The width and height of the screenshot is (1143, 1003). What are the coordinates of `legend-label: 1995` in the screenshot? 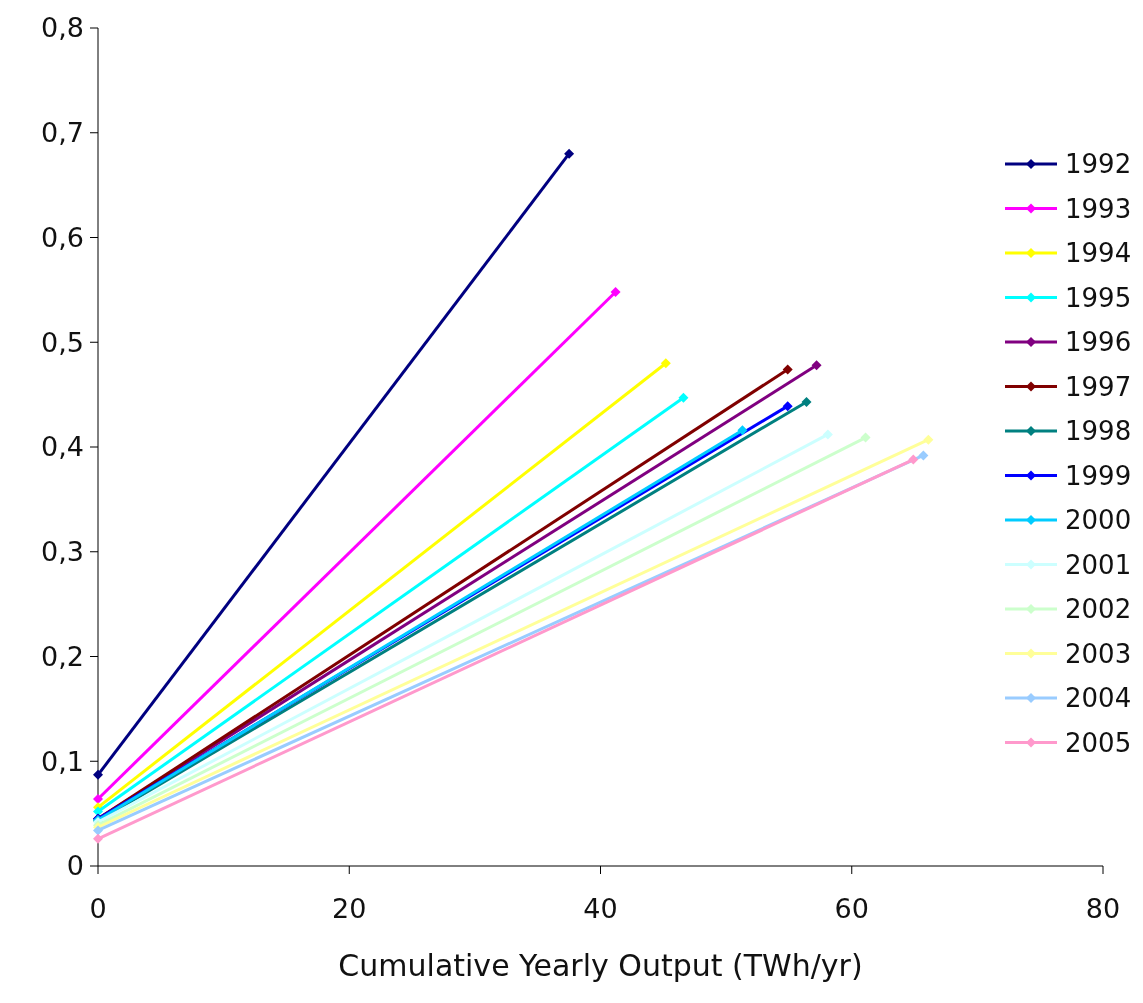 It's located at (1098, 297).